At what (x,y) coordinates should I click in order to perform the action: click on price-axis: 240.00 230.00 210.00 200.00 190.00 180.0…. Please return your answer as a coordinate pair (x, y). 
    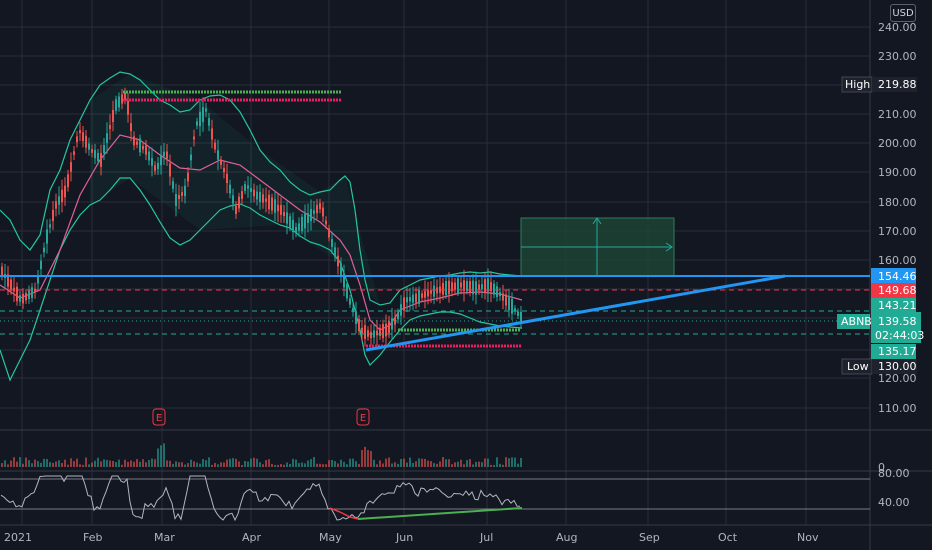
    Looking at the image, I should click on (897, 265).